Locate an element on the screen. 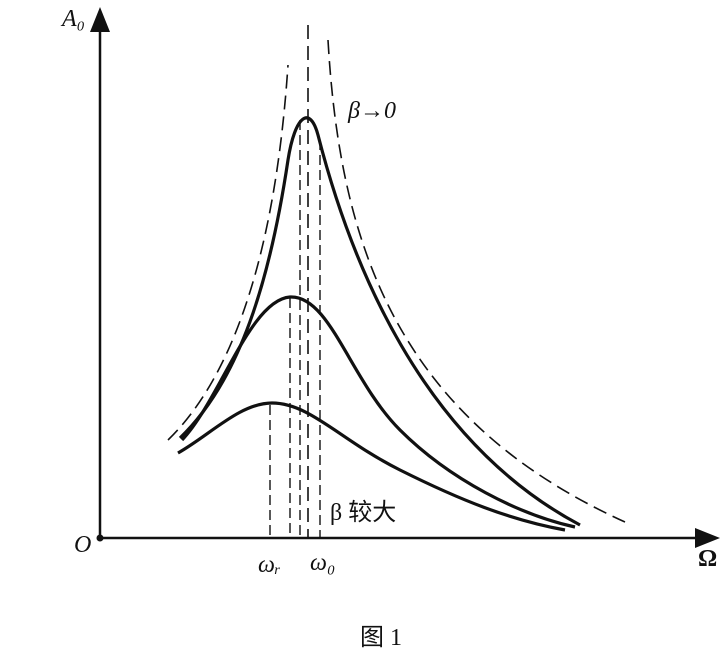 The width and height of the screenshot is (721, 652). annotation: β 较大 is located at coordinates (363, 512).